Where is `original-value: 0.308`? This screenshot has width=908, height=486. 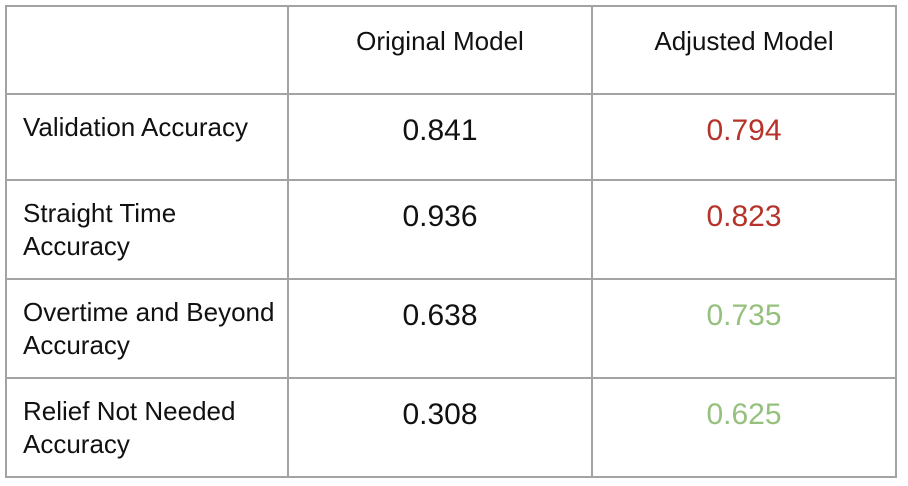
original-value: 0.308 is located at coordinates (440, 427).